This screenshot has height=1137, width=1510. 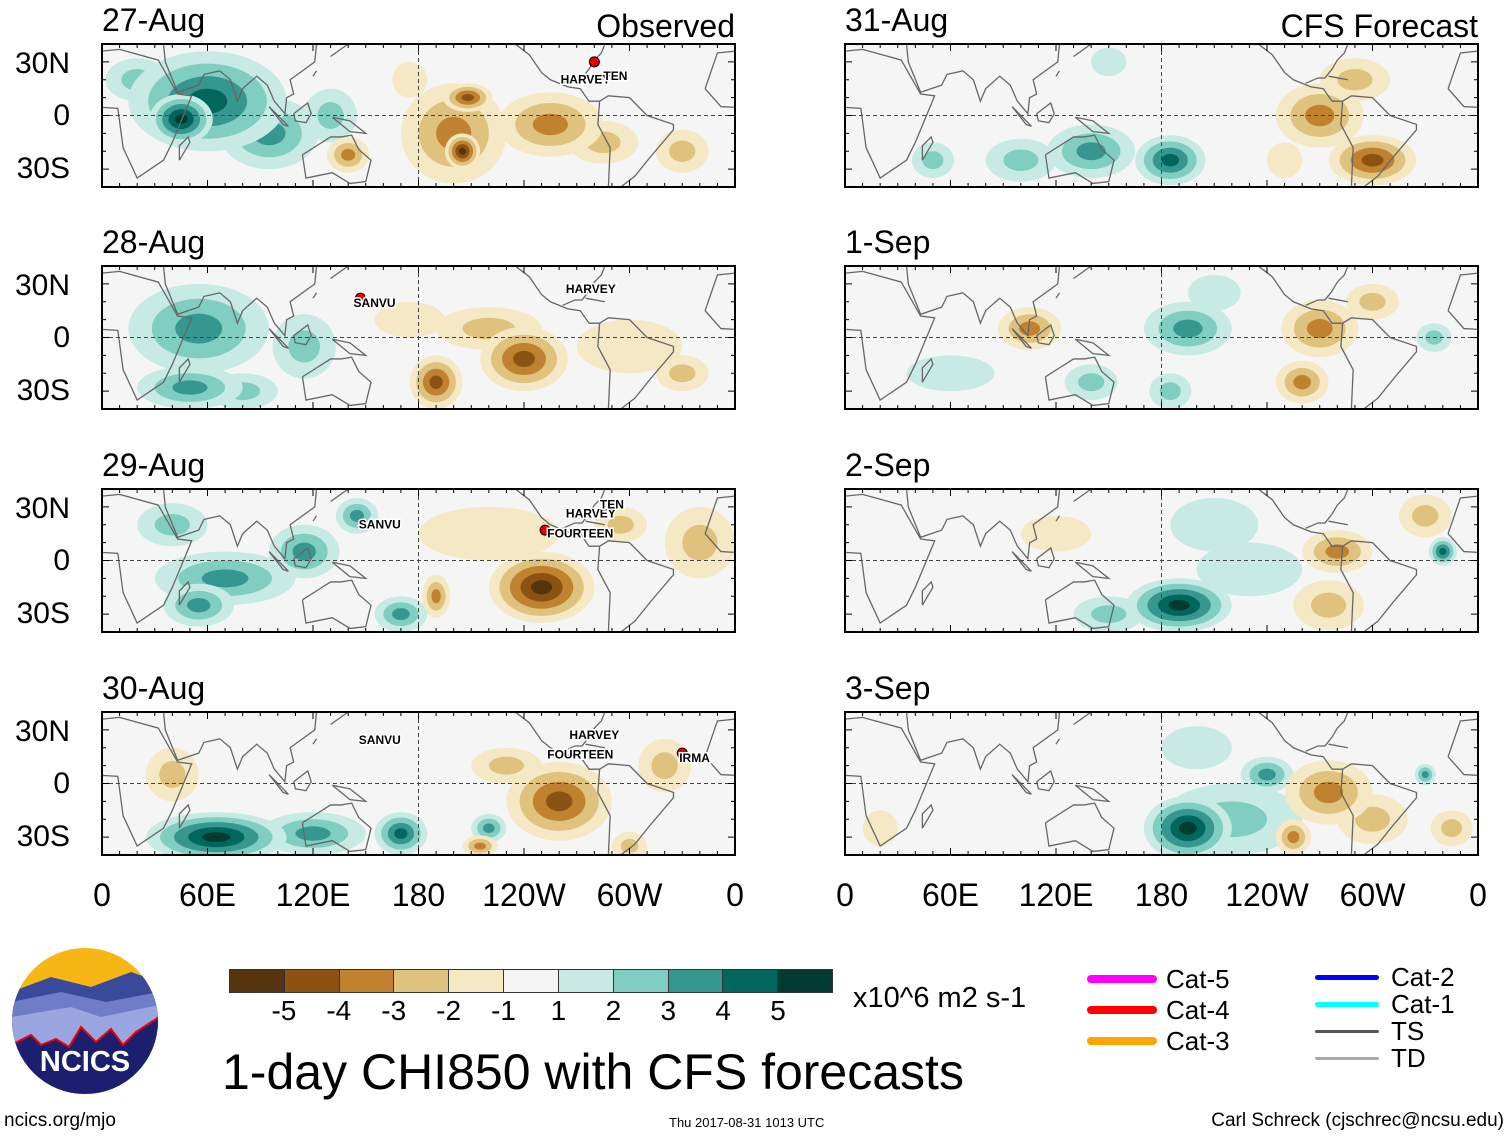 What do you see at coordinates (1198, 1010) in the screenshot?
I see `legend-label-cat-4: Cat-4` at bounding box center [1198, 1010].